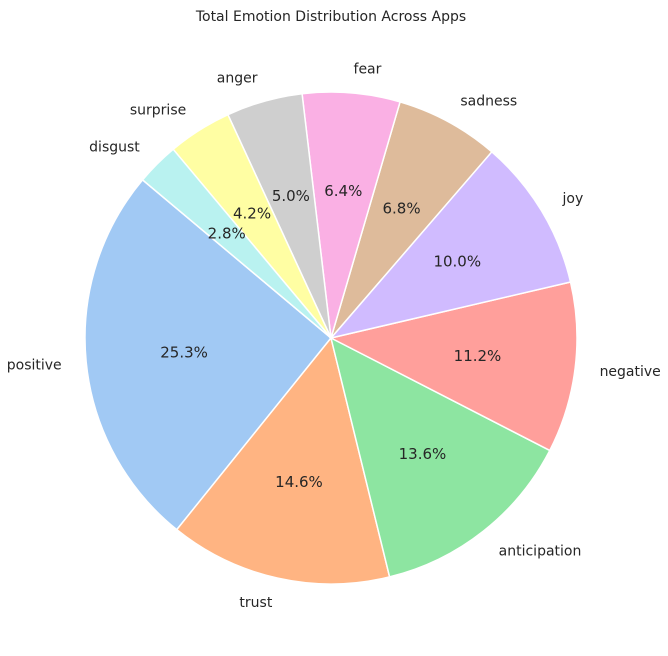  I want to click on category-label-positive: positive, so click(34, 365).